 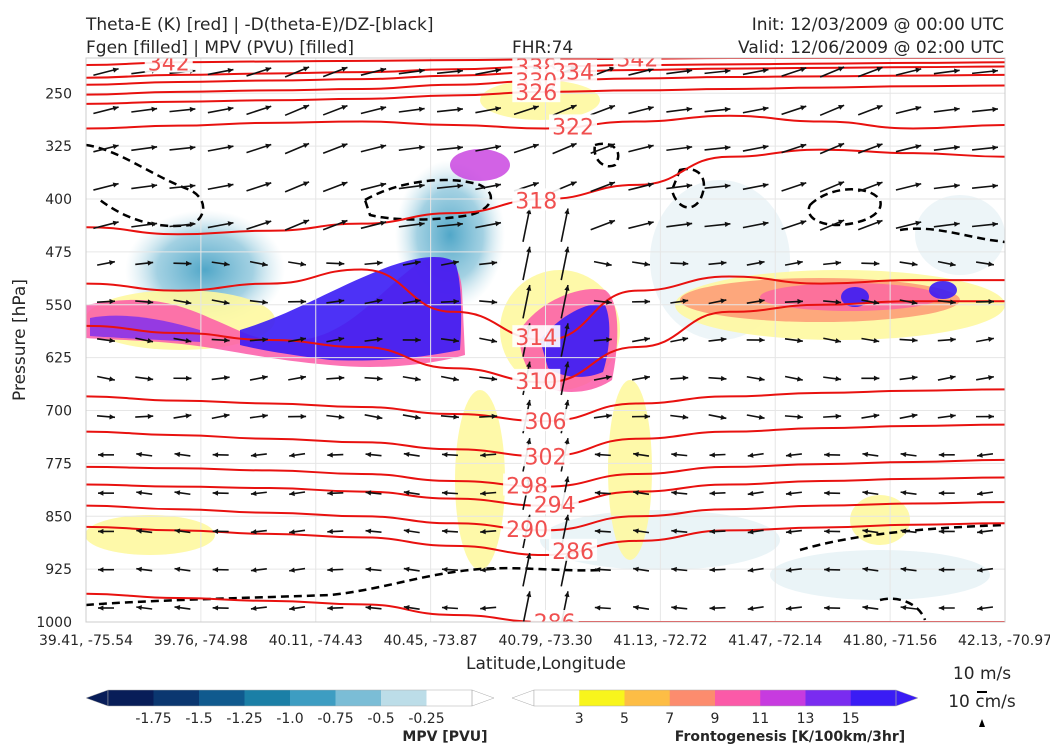 What do you see at coordinates (169, 64) in the screenshot?
I see `theta-e-label-342: 342` at bounding box center [169, 64].